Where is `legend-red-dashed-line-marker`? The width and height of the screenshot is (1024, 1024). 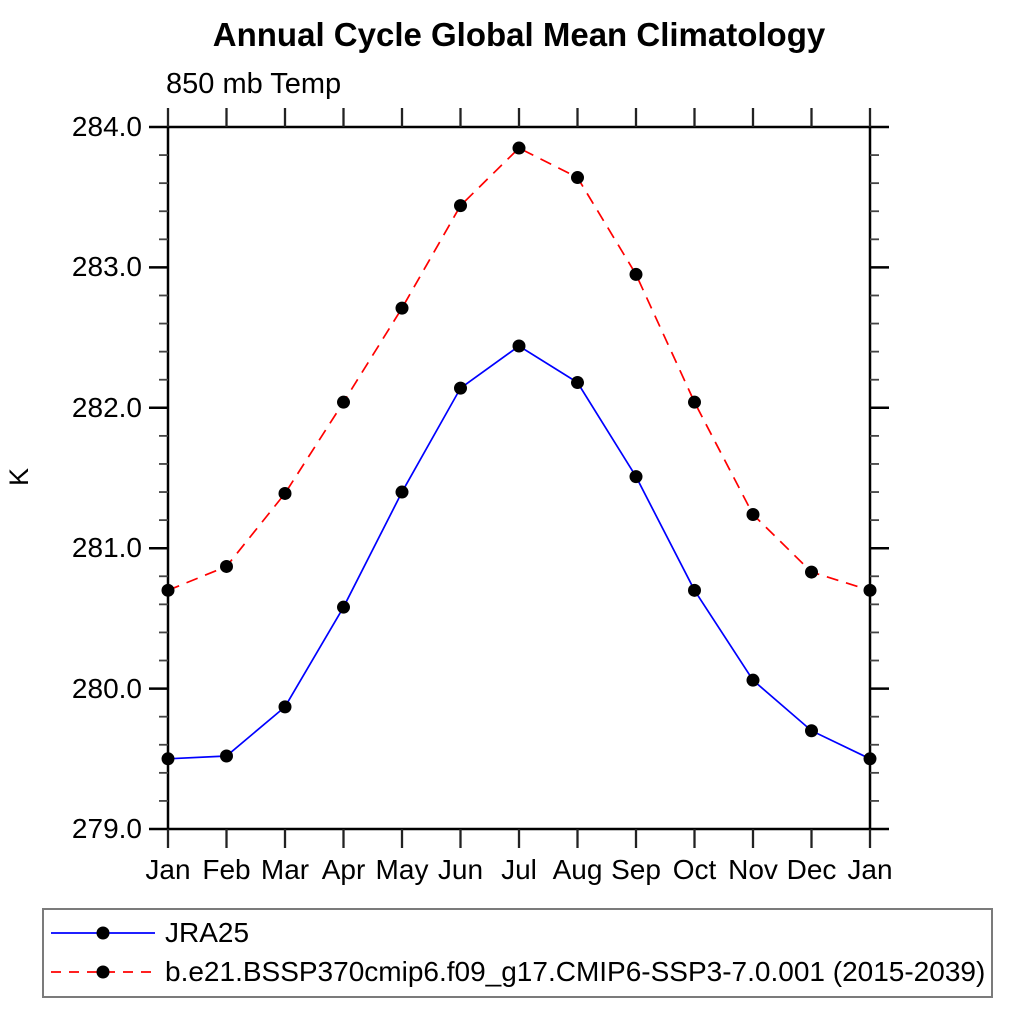
legend-red-dashed-line-marker is located at coordinates (103, 972).